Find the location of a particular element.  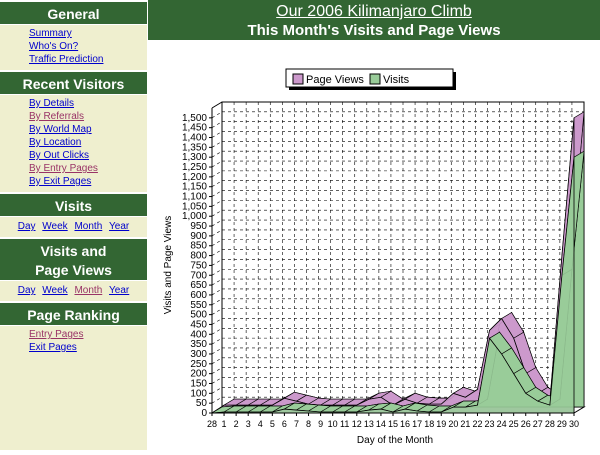

x-tick-label: 9 is located at coordinates (320, 424).